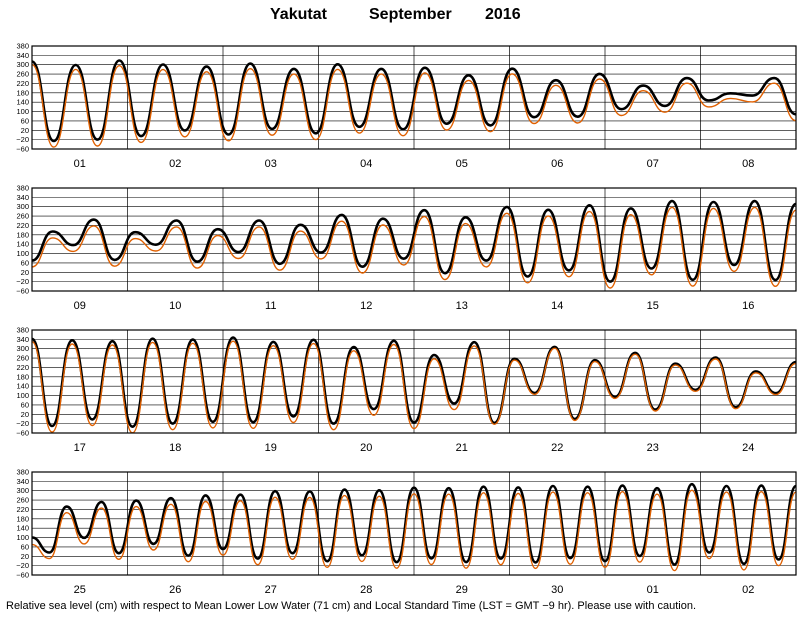 The width and height of the screenshot is (800, 618). What do you see at coordinates (462, 590) in the screenshot?
I see `x-tick-label: 29` at bounding box center [462, 590].